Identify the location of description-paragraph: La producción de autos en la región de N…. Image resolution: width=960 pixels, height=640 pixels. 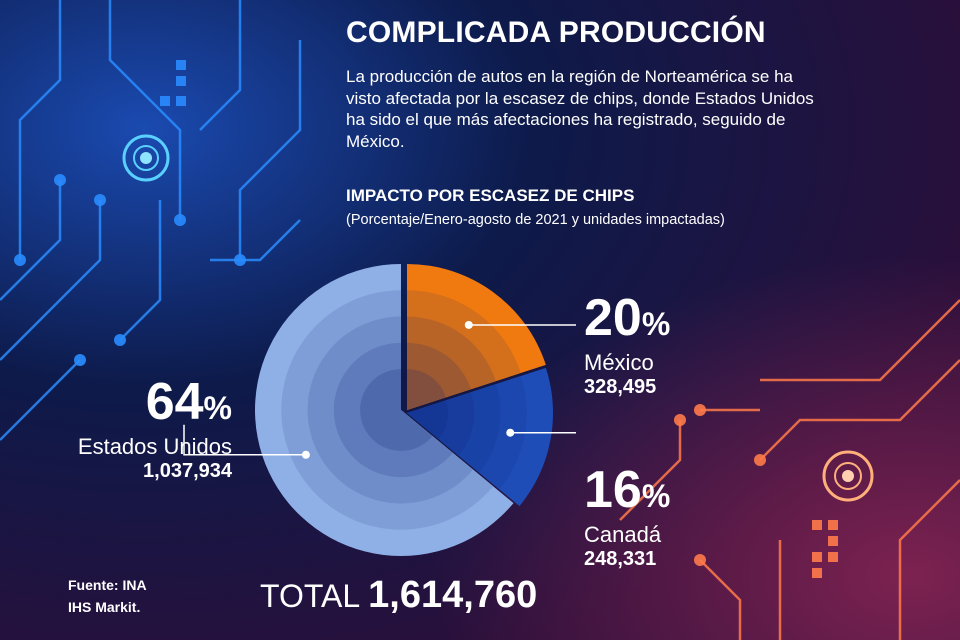
(580, 109).